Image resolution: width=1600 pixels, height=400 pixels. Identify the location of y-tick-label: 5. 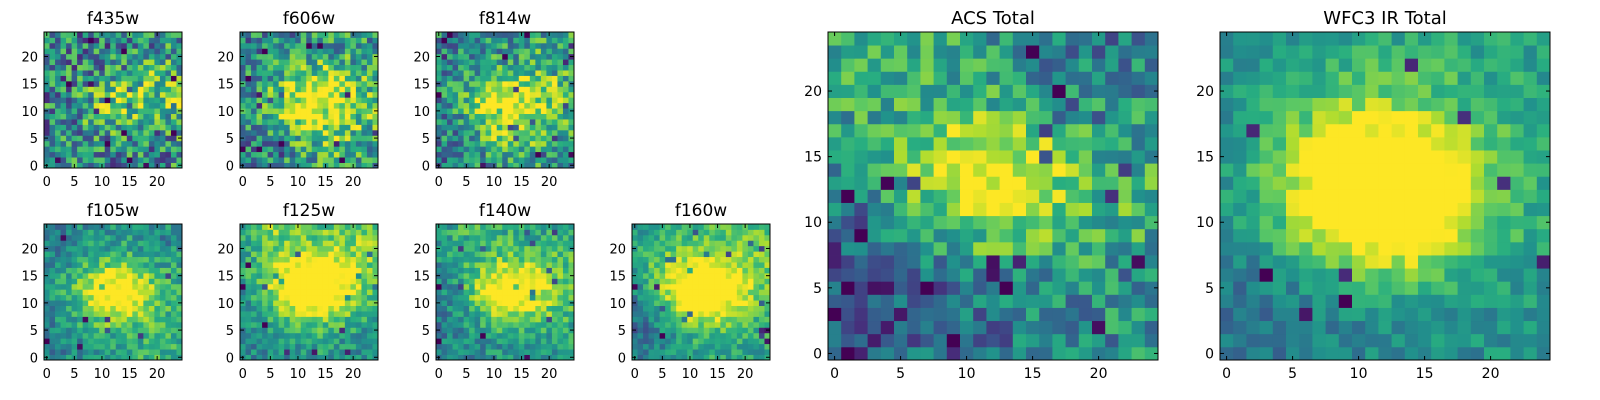
(622, 331).